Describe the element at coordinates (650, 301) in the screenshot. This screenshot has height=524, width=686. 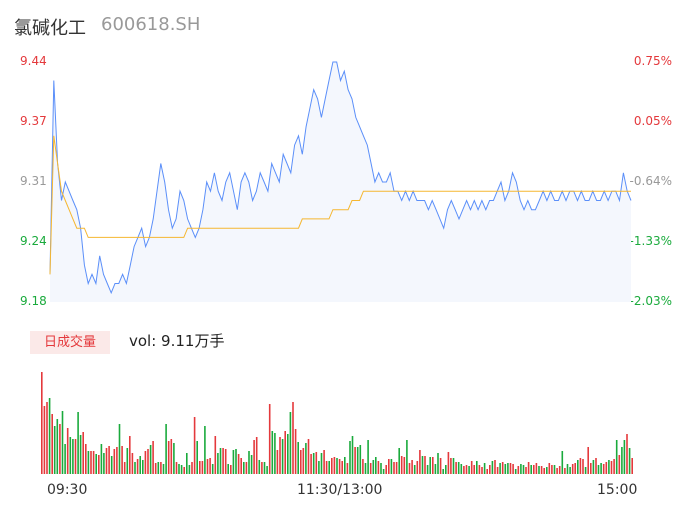
I see `pct-tick-4: -2.03%` at that location.